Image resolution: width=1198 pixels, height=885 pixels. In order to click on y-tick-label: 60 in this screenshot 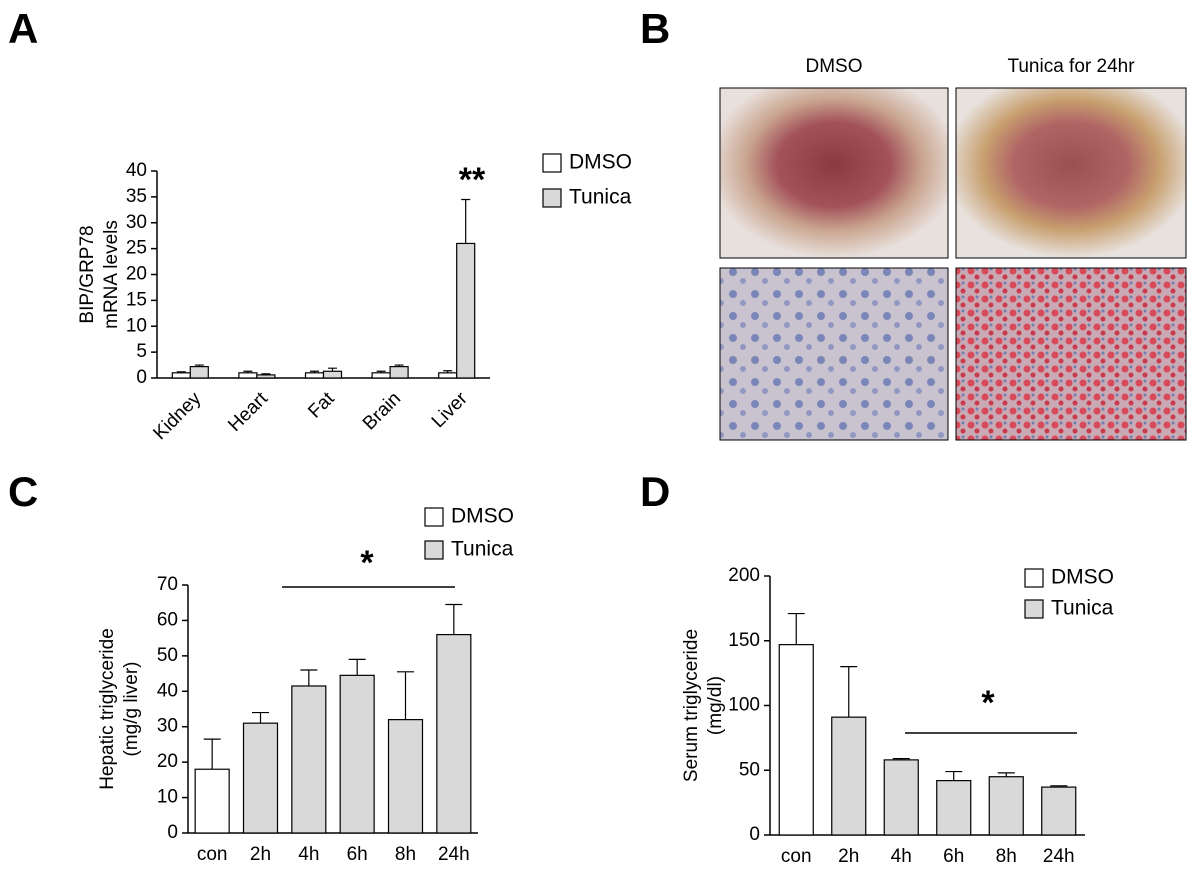, I will do `click(167, 619)`.